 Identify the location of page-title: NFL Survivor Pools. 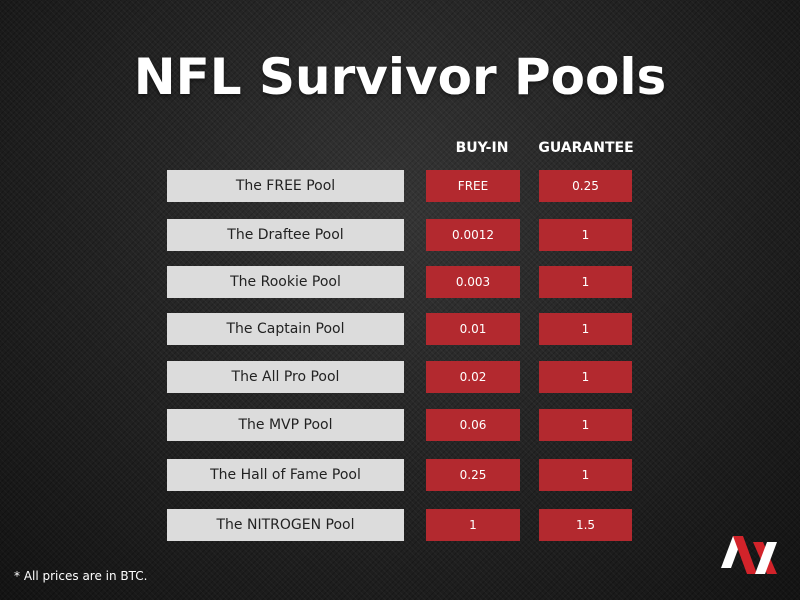
(400, 77).